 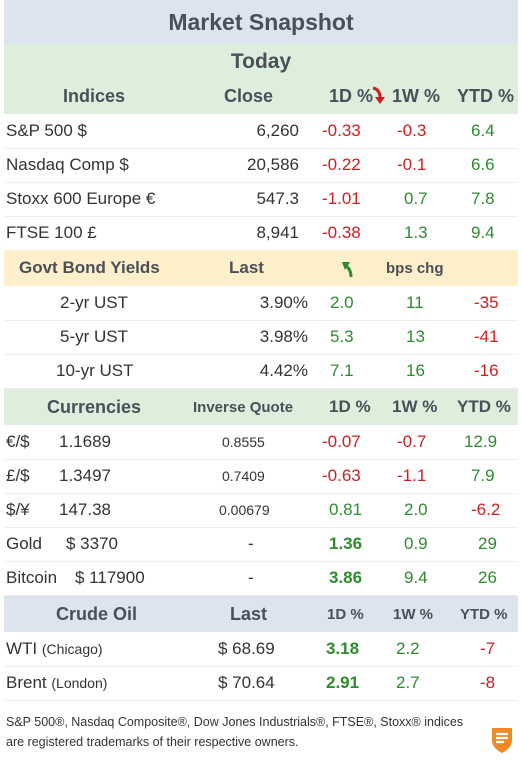 What do you see at coordinates (486, 302) in the screenshot?
I see `bond-ytd: -35` at bounding box center [486, 302].